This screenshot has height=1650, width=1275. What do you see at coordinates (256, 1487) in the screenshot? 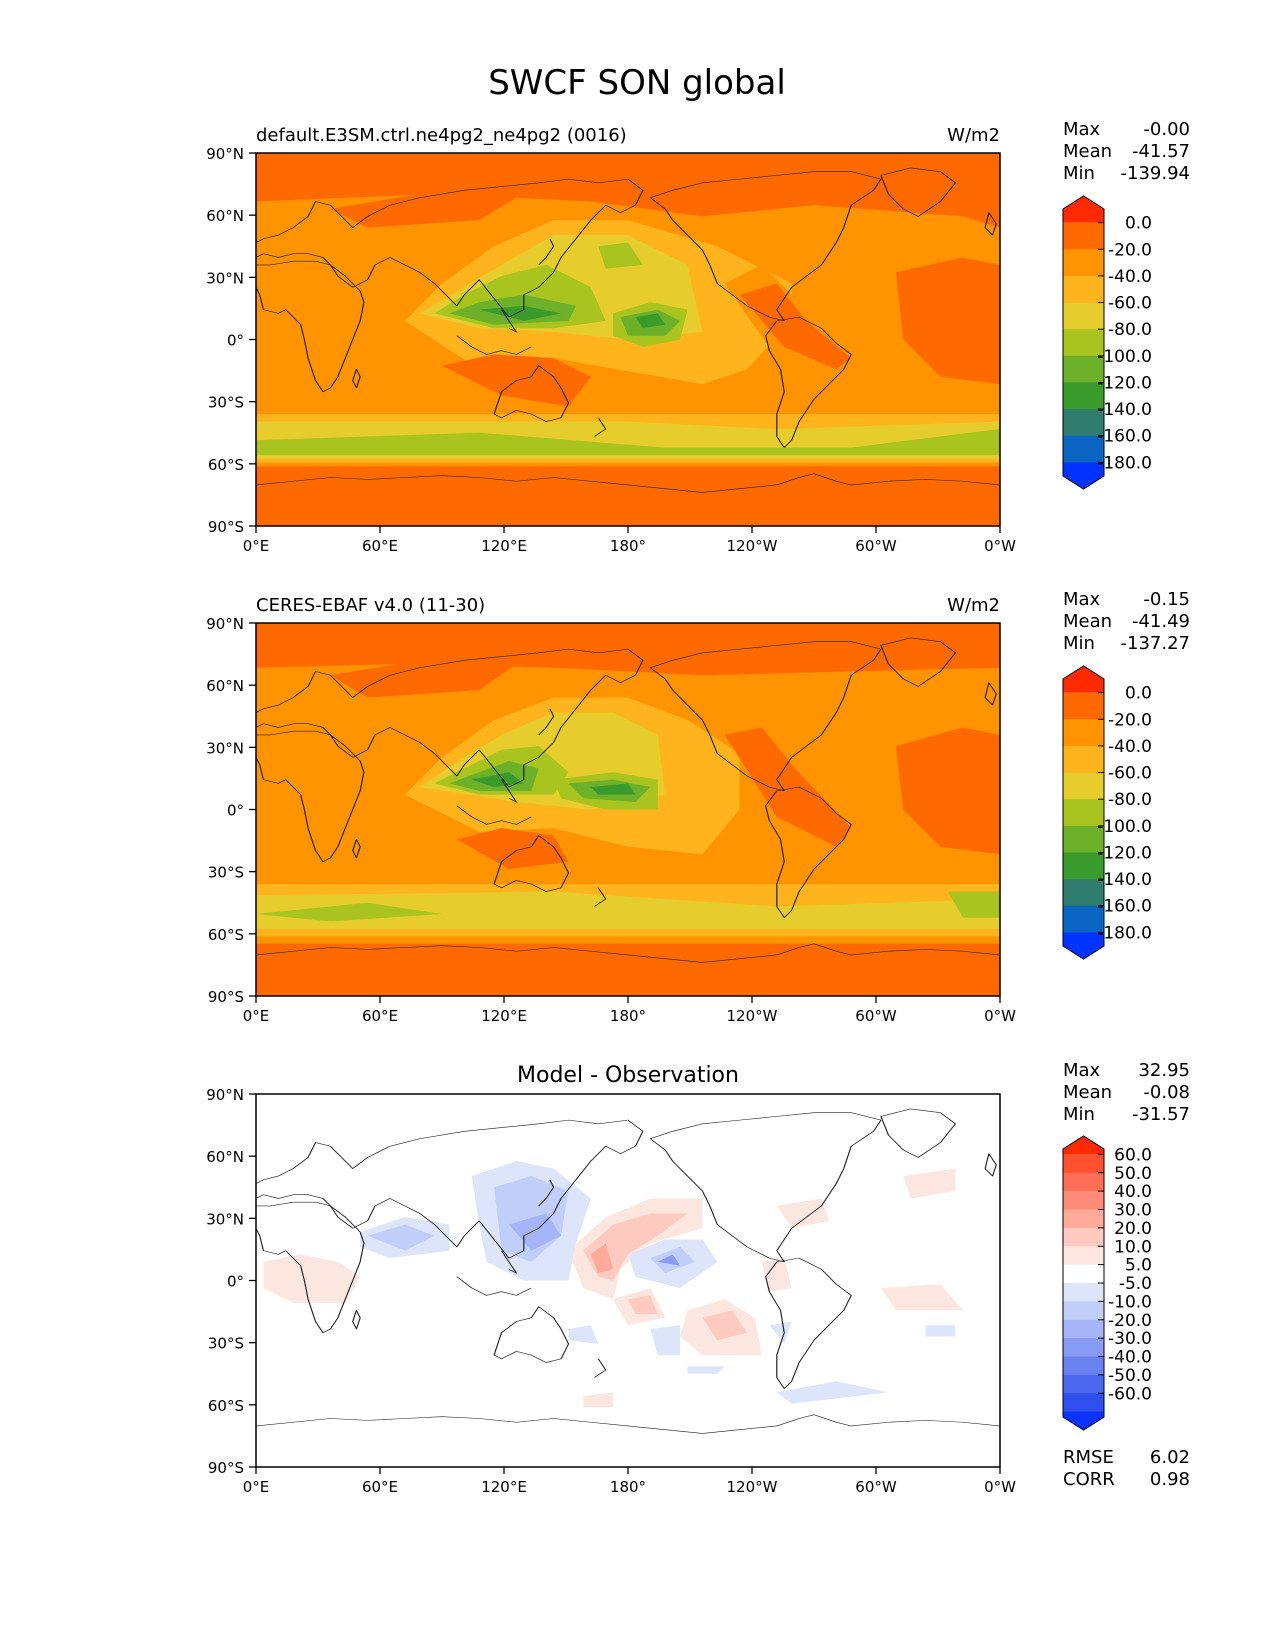
I see `lon-tick-label: 0°E` at bounding box center [256, 1487].